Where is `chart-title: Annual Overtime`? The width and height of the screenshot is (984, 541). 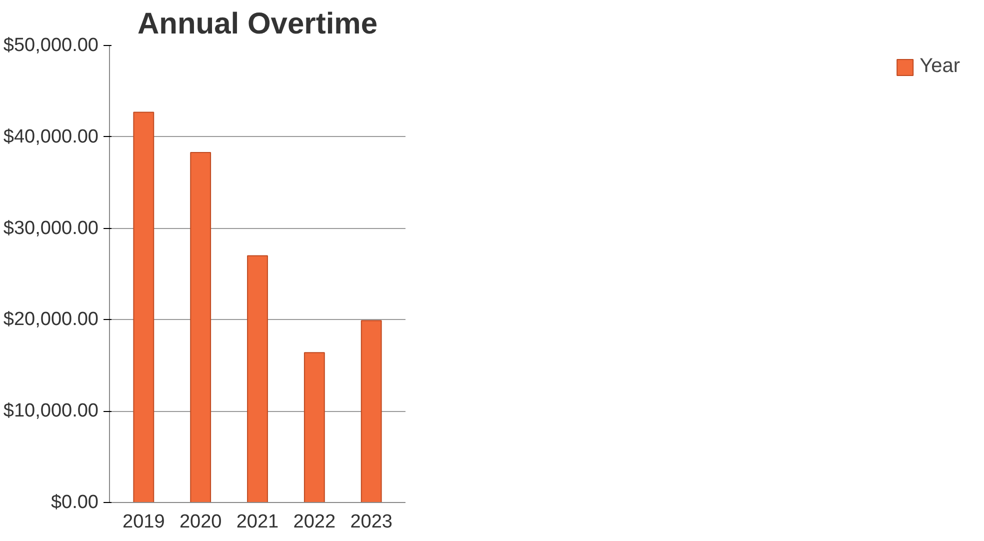 chart-title: Annual Overtime is located at coordinates (257, 24).